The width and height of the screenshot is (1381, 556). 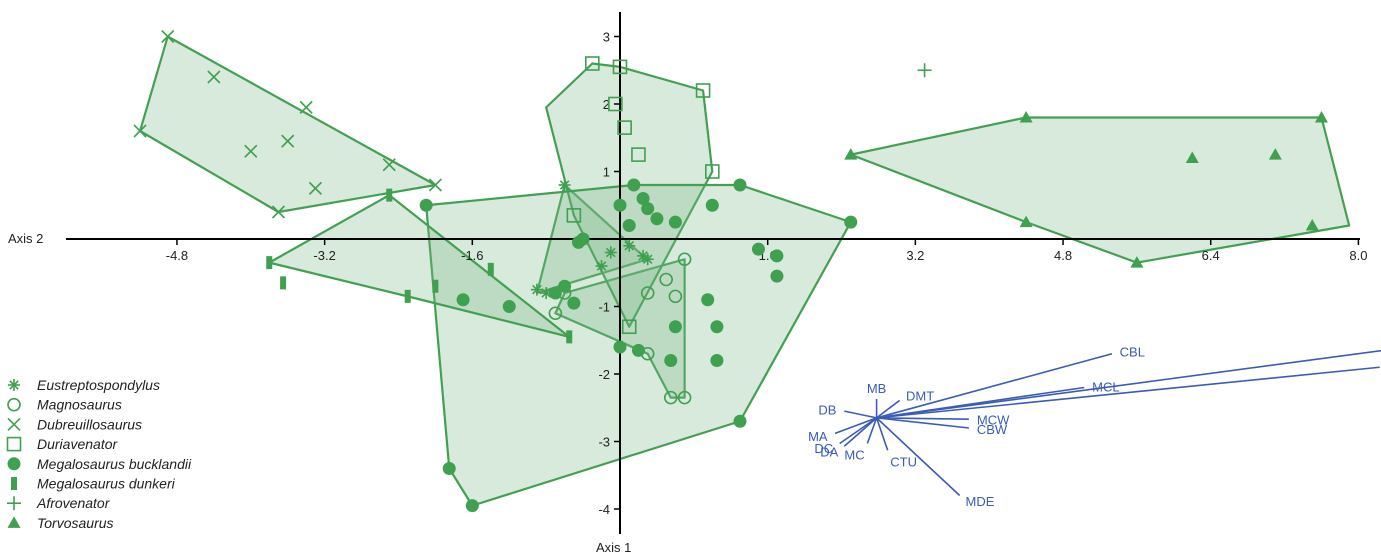 What do you see at coordinates (1132, 352) in the screenshot?
I see `vector-label-cbl: CBL` at bounding box center [1132, 352].